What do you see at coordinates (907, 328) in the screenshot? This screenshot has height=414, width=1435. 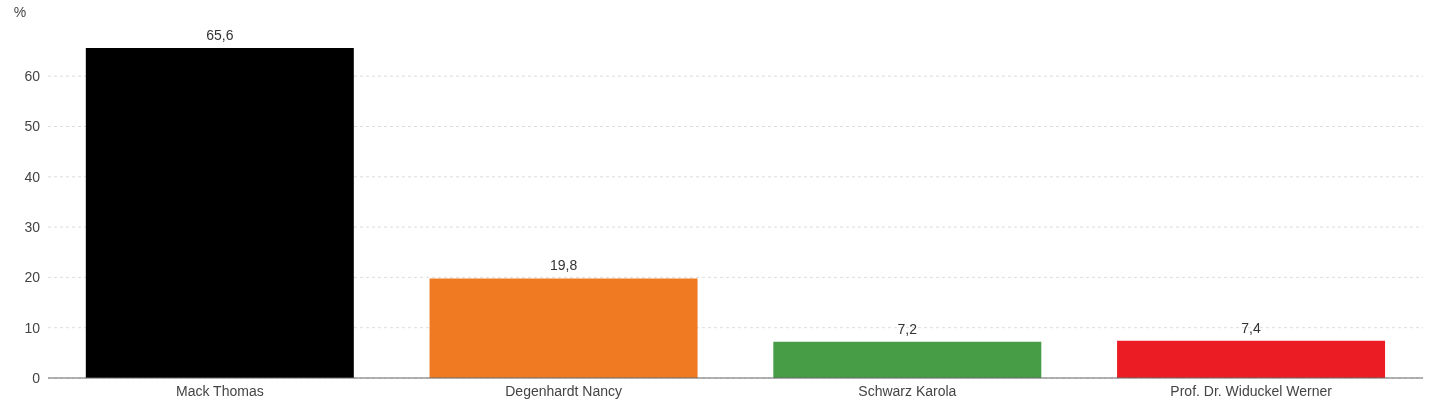 I see `data-label: 7,2` at bounding box center [907, 328].